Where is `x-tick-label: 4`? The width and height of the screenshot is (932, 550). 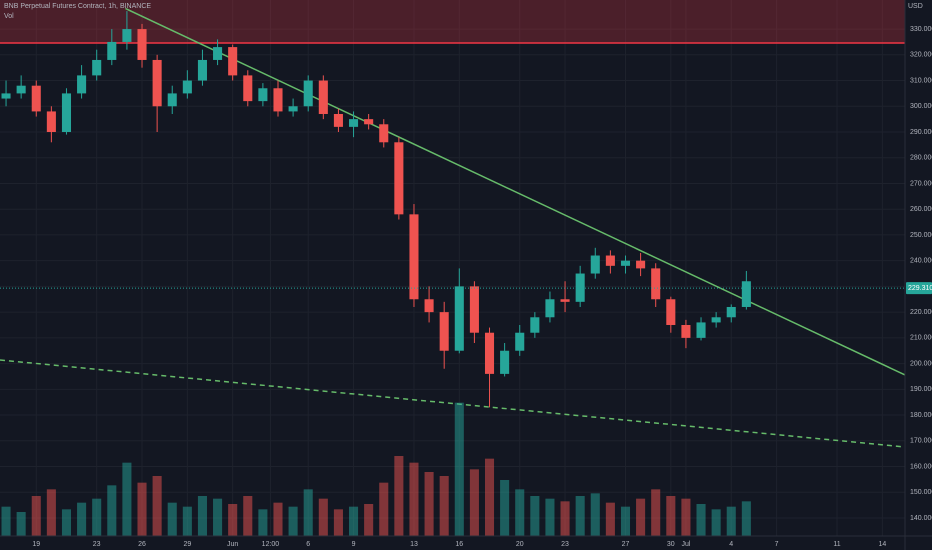
x-tick-label: 4 is located at coordinates (731, 544).